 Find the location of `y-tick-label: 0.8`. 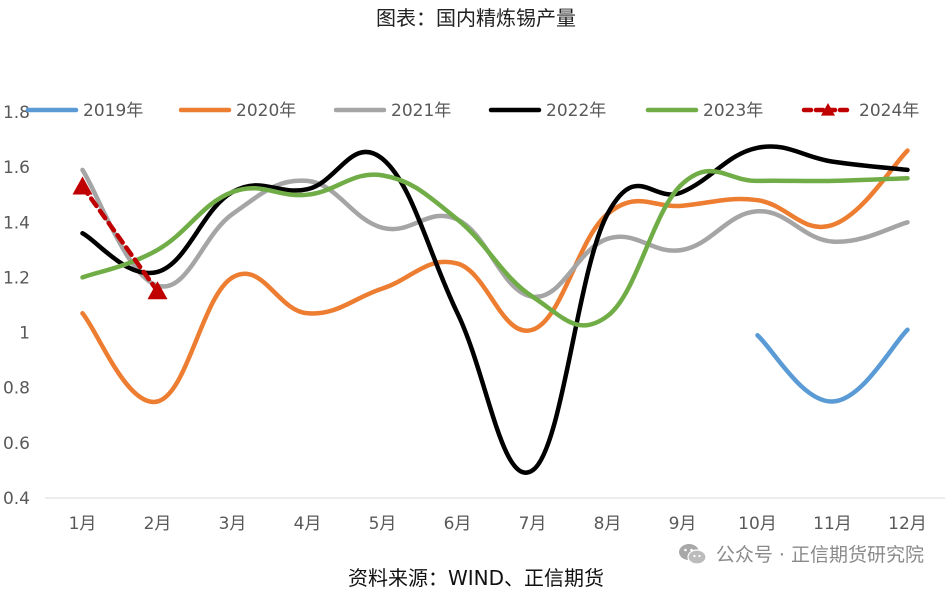

y-tick-label: 0.8 is located at coordinates (16, 389).